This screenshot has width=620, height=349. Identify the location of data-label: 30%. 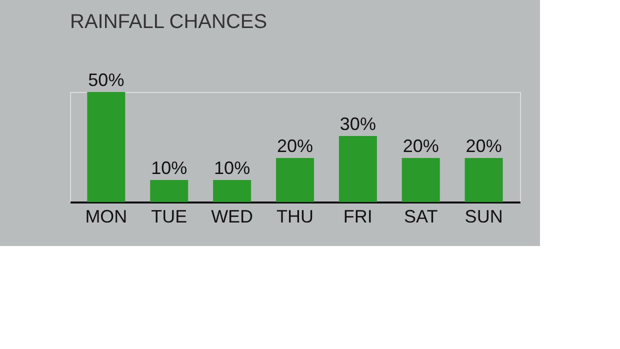
(358, 124).